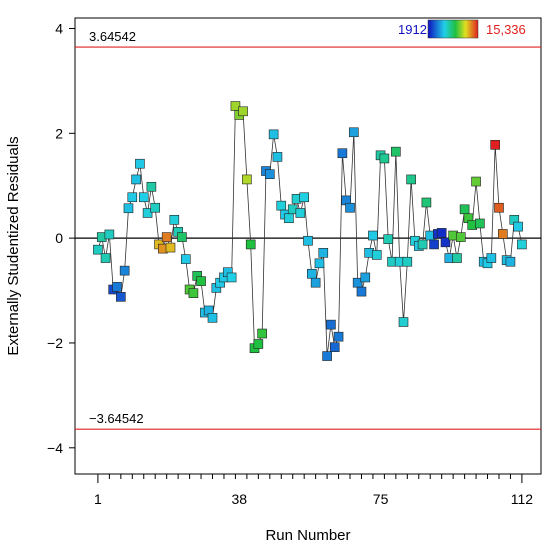 The image size is (550, 547). What do you see at coordinates (55, 343) in the screenshot?
I see `y-tick-label: −2` at bounding box center [55, 343].